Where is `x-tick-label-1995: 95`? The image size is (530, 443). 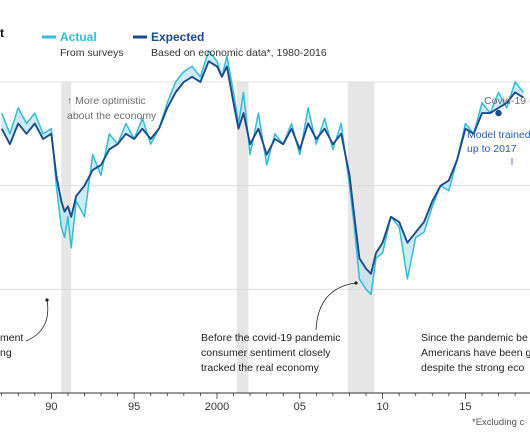
x-tick-label-1995: 95 is located at coordinates (134, 407).